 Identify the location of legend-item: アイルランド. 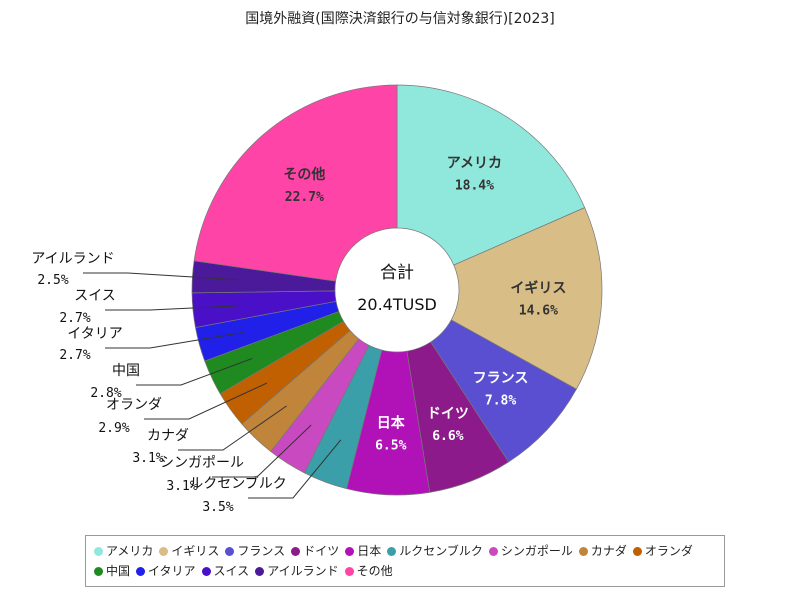
(297, 571).